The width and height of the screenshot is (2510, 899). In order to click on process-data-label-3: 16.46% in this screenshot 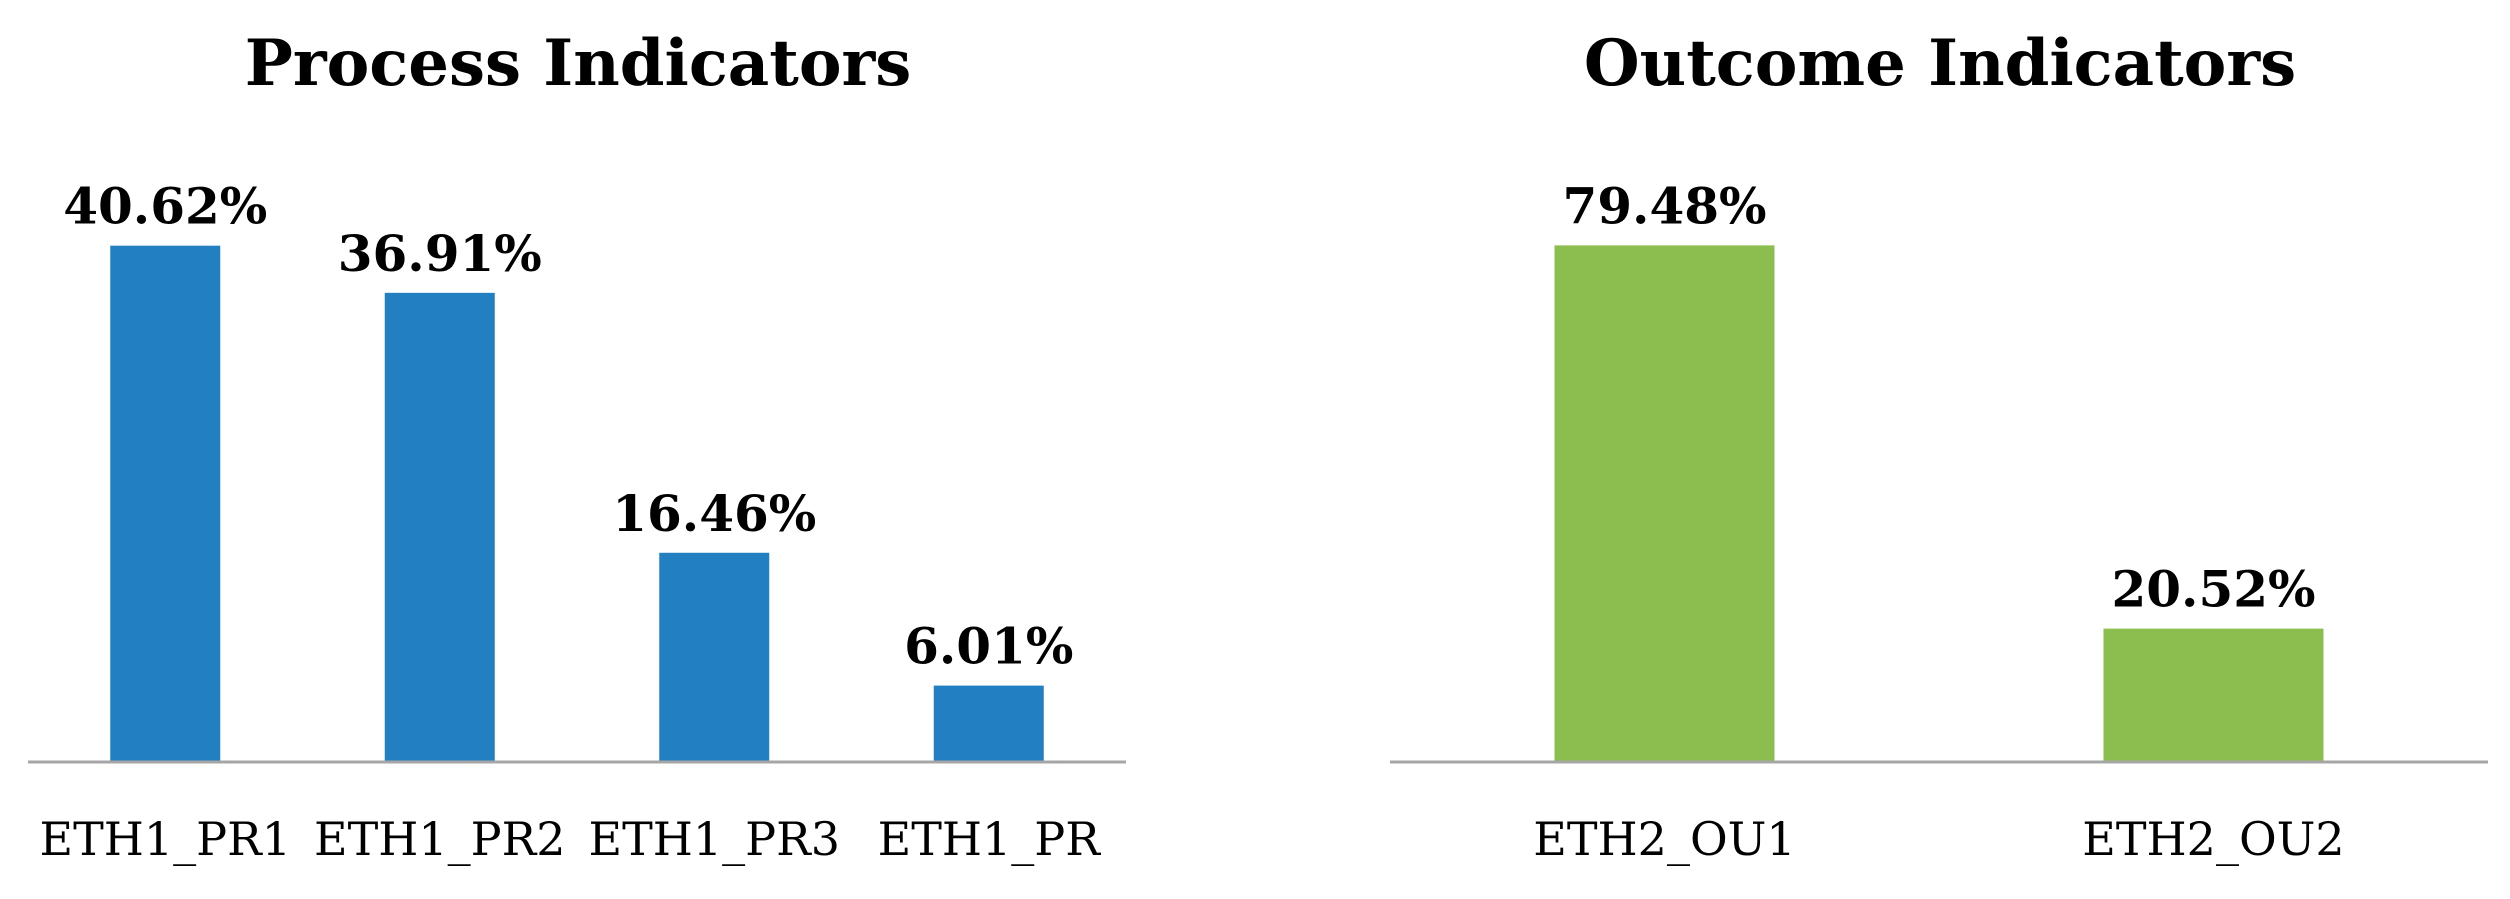, I will do `click(714, 513)`.